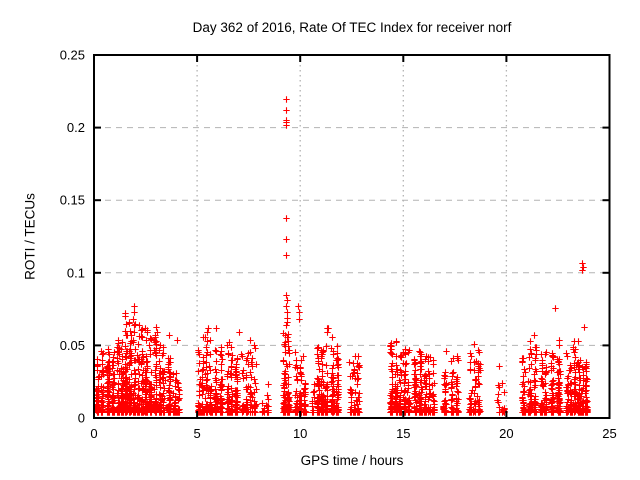  I want to click on y-tick-label: 0.15, so click(72, 200).